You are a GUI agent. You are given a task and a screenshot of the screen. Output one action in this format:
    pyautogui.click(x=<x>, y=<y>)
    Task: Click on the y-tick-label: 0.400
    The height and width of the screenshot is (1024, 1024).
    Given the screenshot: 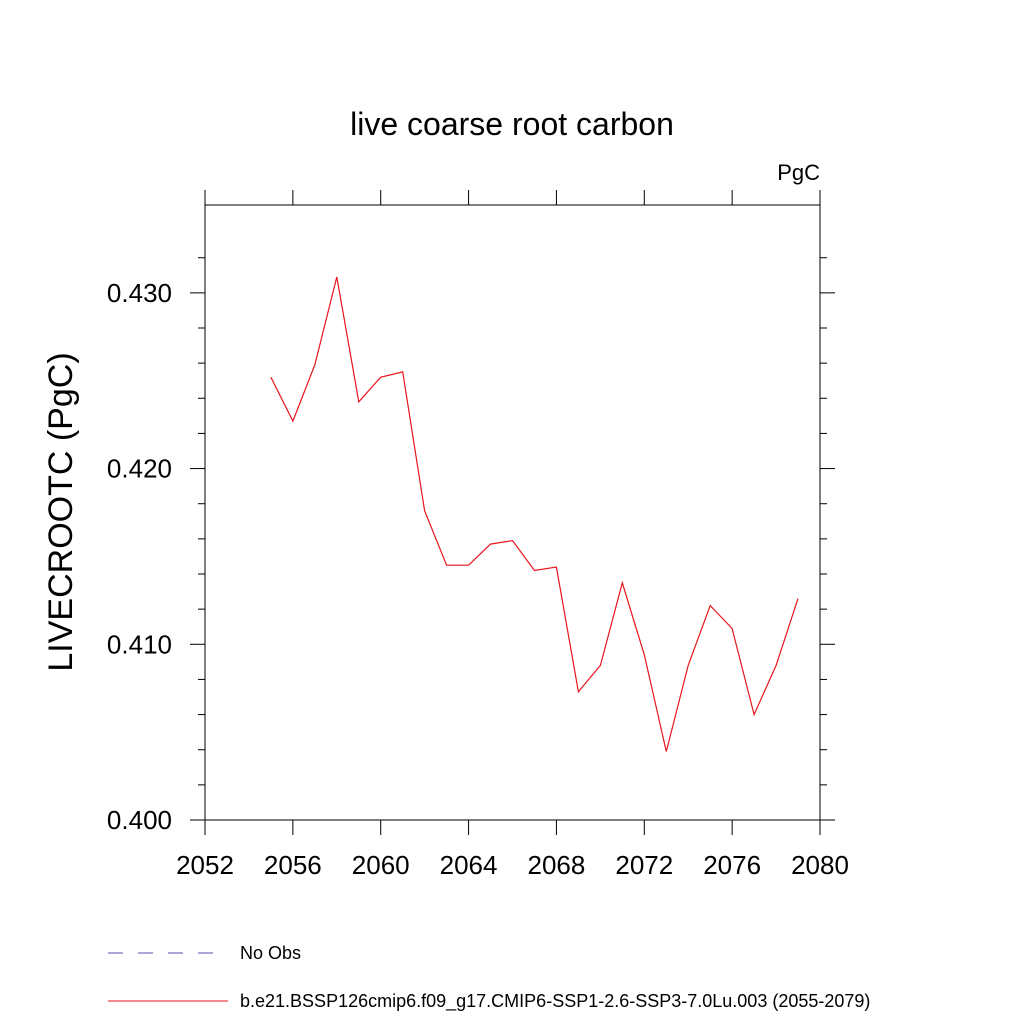 What is the action you would take?
    pyautogui.click(x=139, y=820)
    